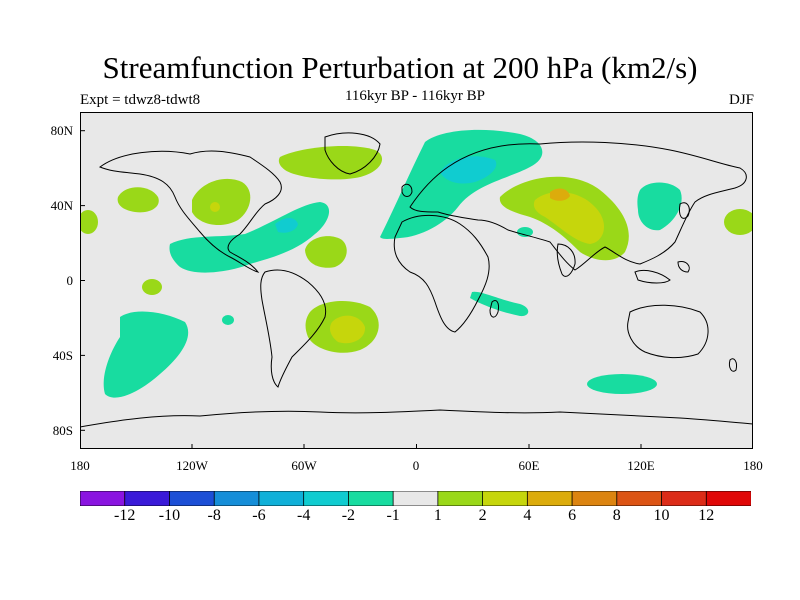 This screenshot has height=600, width=800. Describe the element at coordinates (146, 354) in the screenshot. I see `contour-south-pacific` at that location.